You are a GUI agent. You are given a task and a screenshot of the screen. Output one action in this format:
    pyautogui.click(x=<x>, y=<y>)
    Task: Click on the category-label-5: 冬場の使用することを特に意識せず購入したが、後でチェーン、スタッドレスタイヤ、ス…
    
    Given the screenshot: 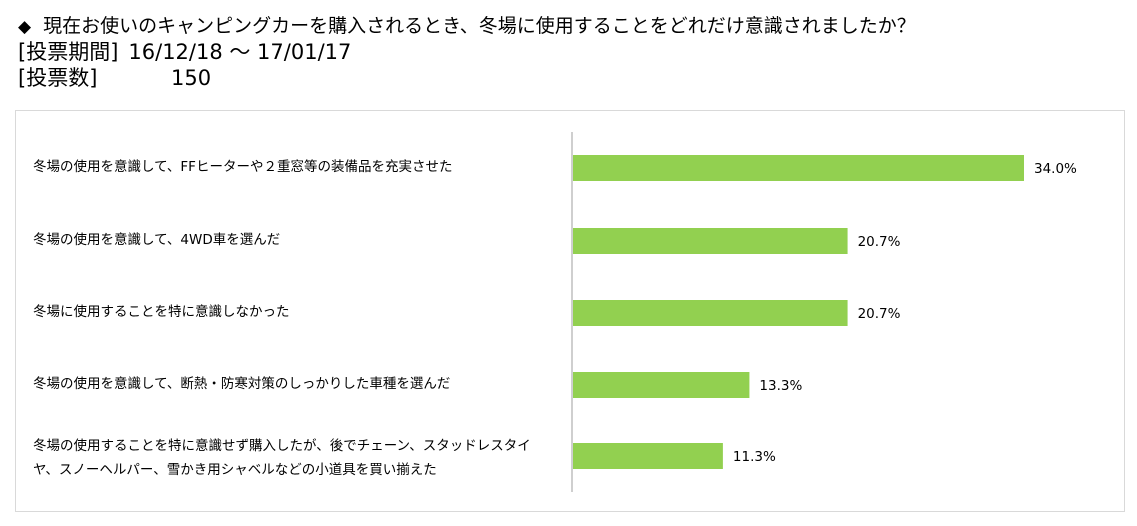 What is the action you would take?
    pyautogui.click(x=282, y=458)
    